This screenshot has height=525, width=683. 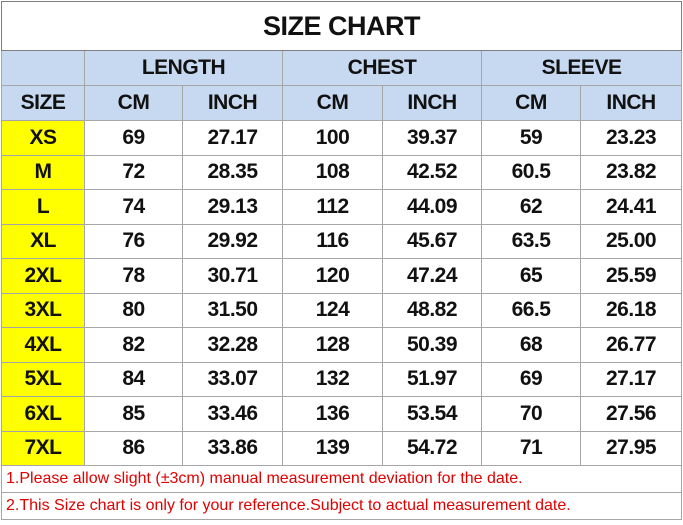 What do you see at coordinates (631, 345) in the screenshot?
I see `value-cell: 26.77` at bounding box center [631, 345].